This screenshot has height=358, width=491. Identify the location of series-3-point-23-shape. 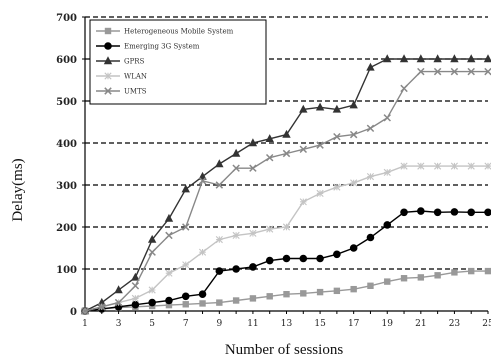
(454, 166).